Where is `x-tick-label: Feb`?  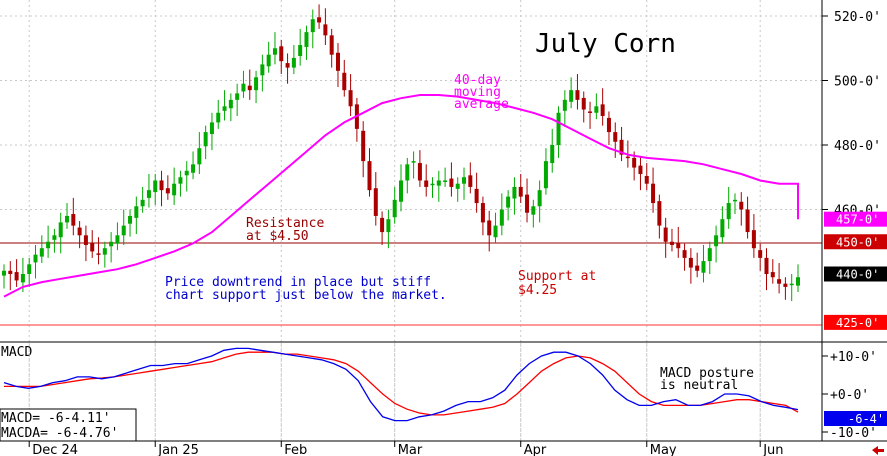 x-tick-label: Feb is located at coordinates (295, 449).